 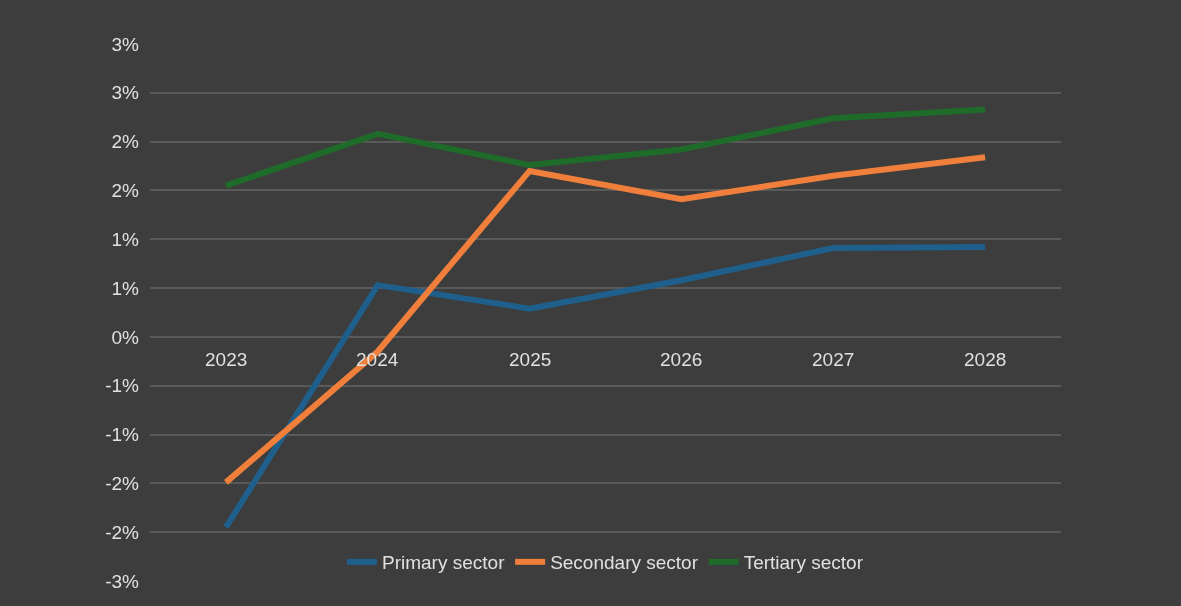 What do you see at coordinates (985, 359) in the screenshot?
I see `x-tick-label: 2028` at bounding box center [985, 359].